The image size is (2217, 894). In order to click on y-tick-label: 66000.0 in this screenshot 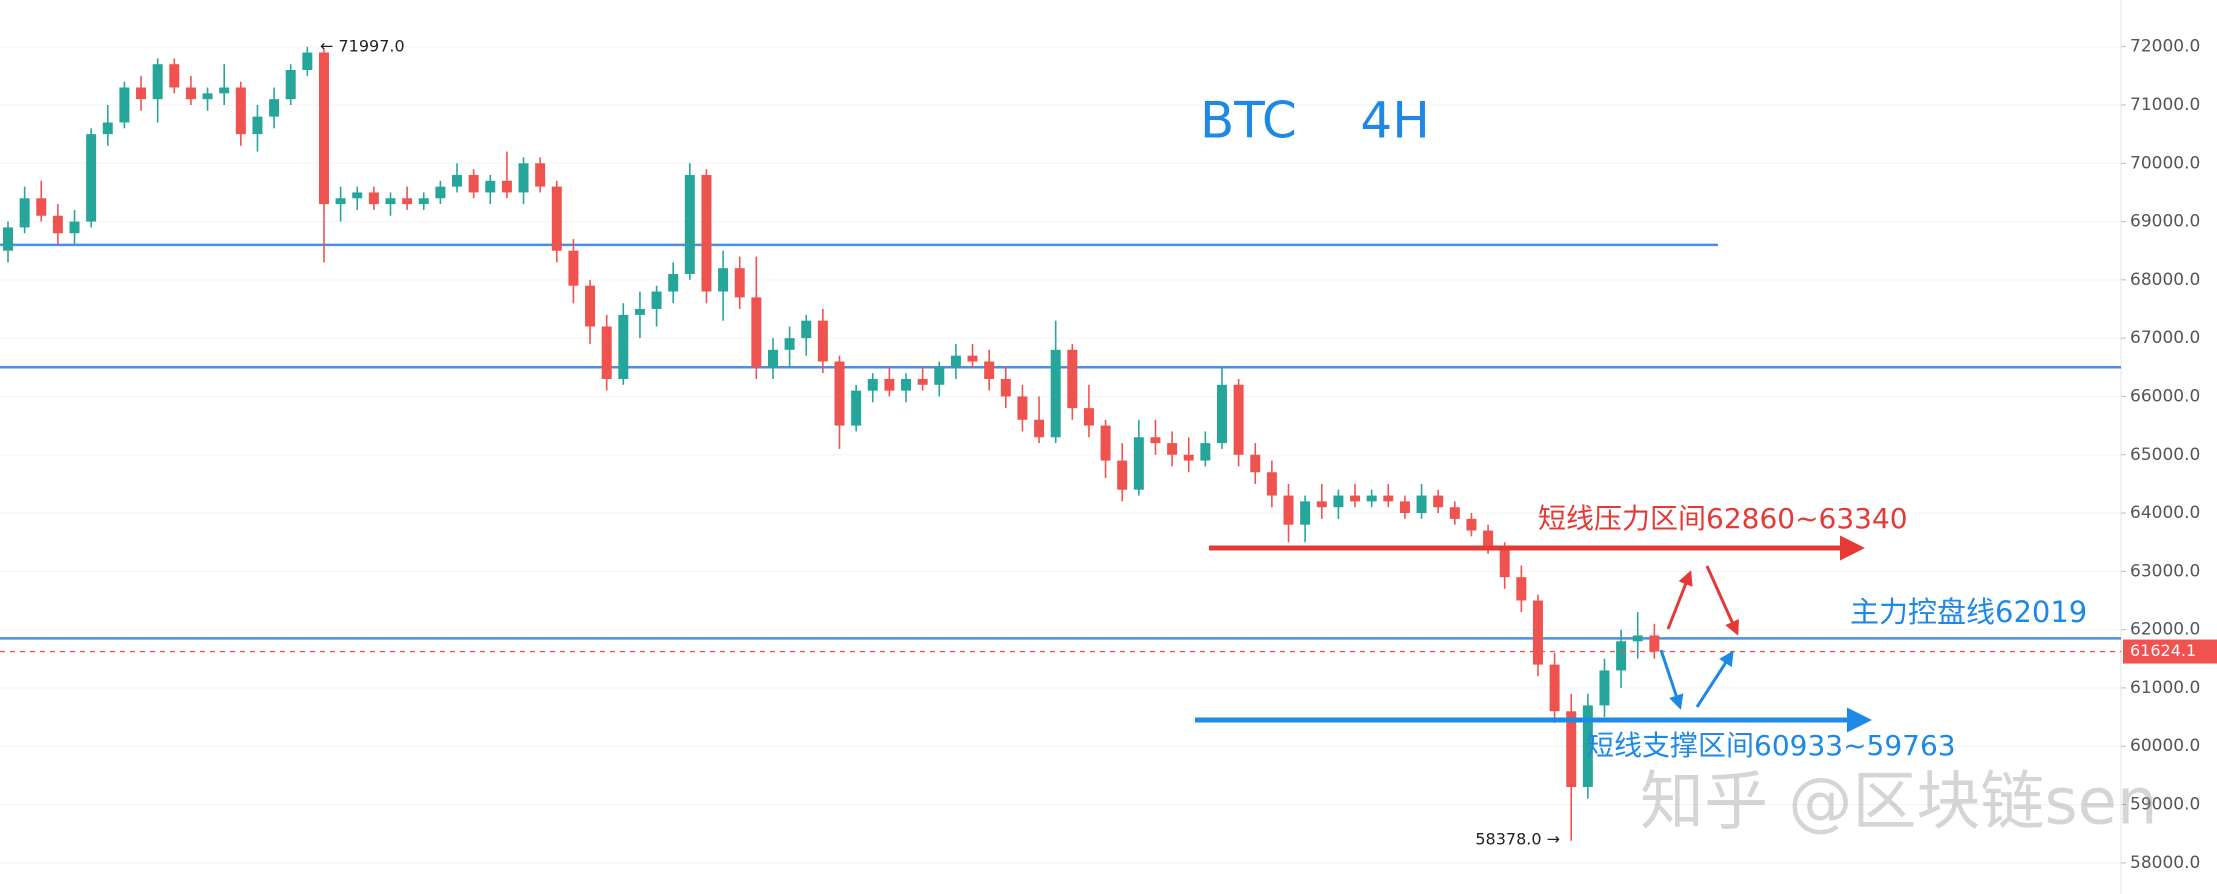, I will do `click(2165, 396)`.